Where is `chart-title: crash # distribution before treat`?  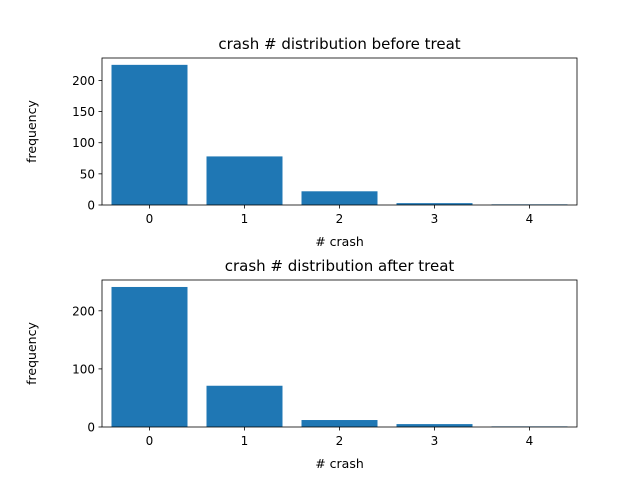
chart-title: crash # distribution before treat is located at coordinates (339, 44).